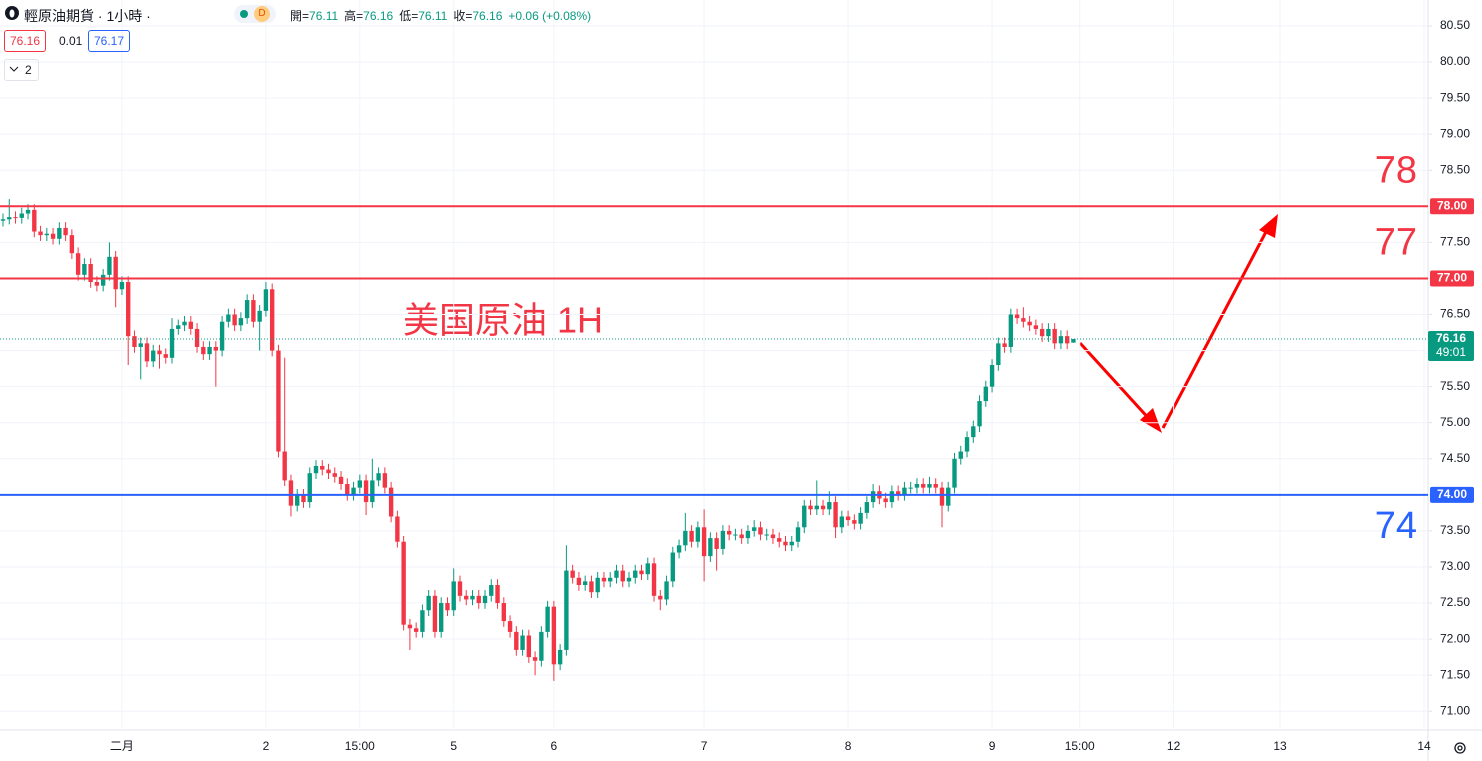  I want to click on sell-button: 76.16, so click(25, 41).